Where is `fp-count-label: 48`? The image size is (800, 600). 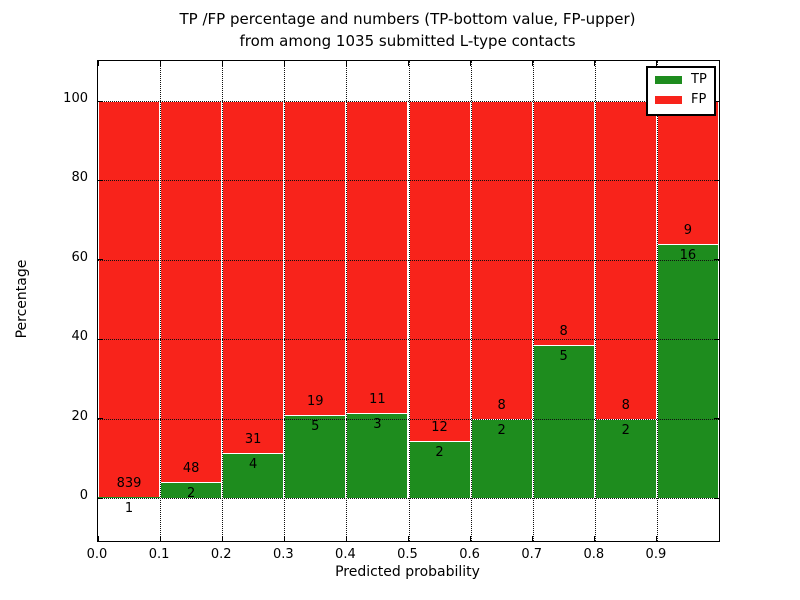
fp-count-label: 48 is located at coordinates (191, 469).